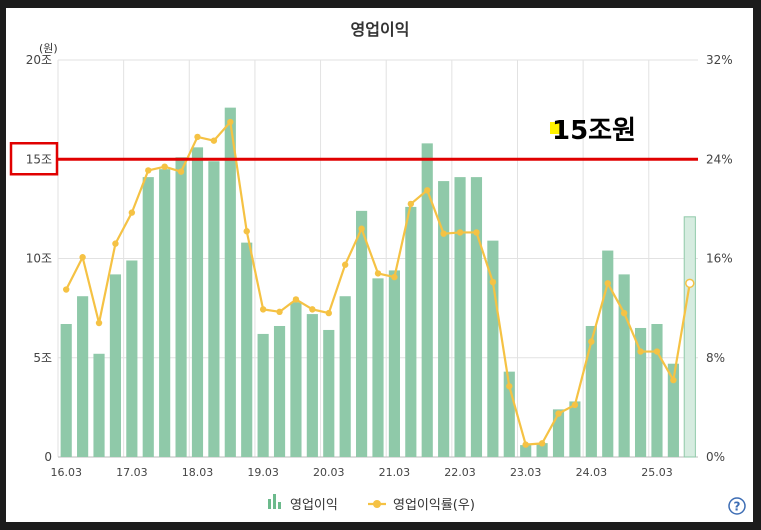 This screenshot has width=761, height=530. What do you see at coordinates (377, 504) in the screenshot?
I see `legend-line-icon` at bounding box center [377, 504].